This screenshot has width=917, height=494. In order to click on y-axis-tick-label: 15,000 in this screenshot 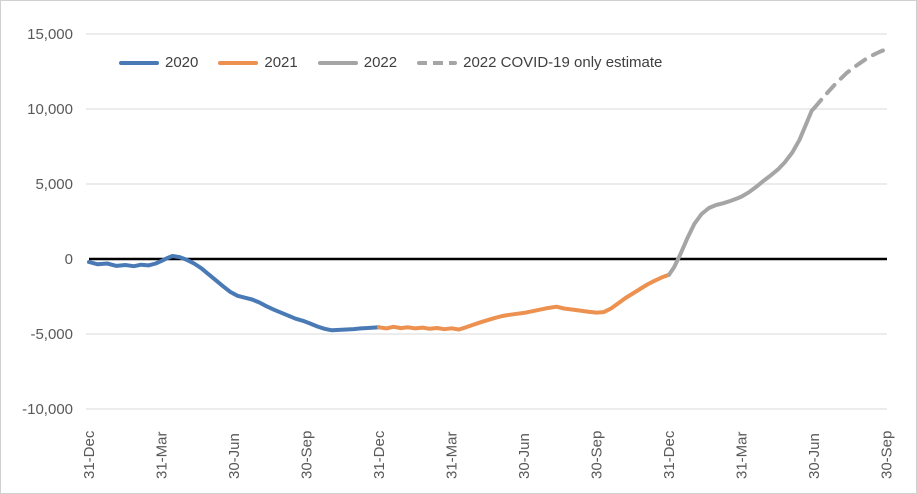, I will do `click(50, 34)`.